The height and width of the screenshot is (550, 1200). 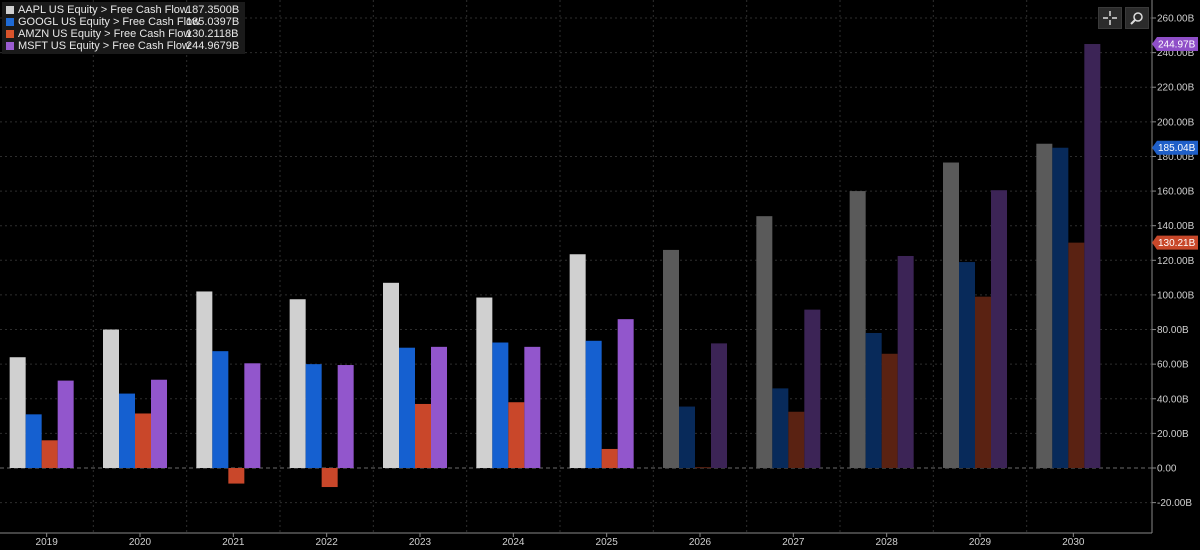 I want to click on bar-msft-2022, so click(x=345, y=416).